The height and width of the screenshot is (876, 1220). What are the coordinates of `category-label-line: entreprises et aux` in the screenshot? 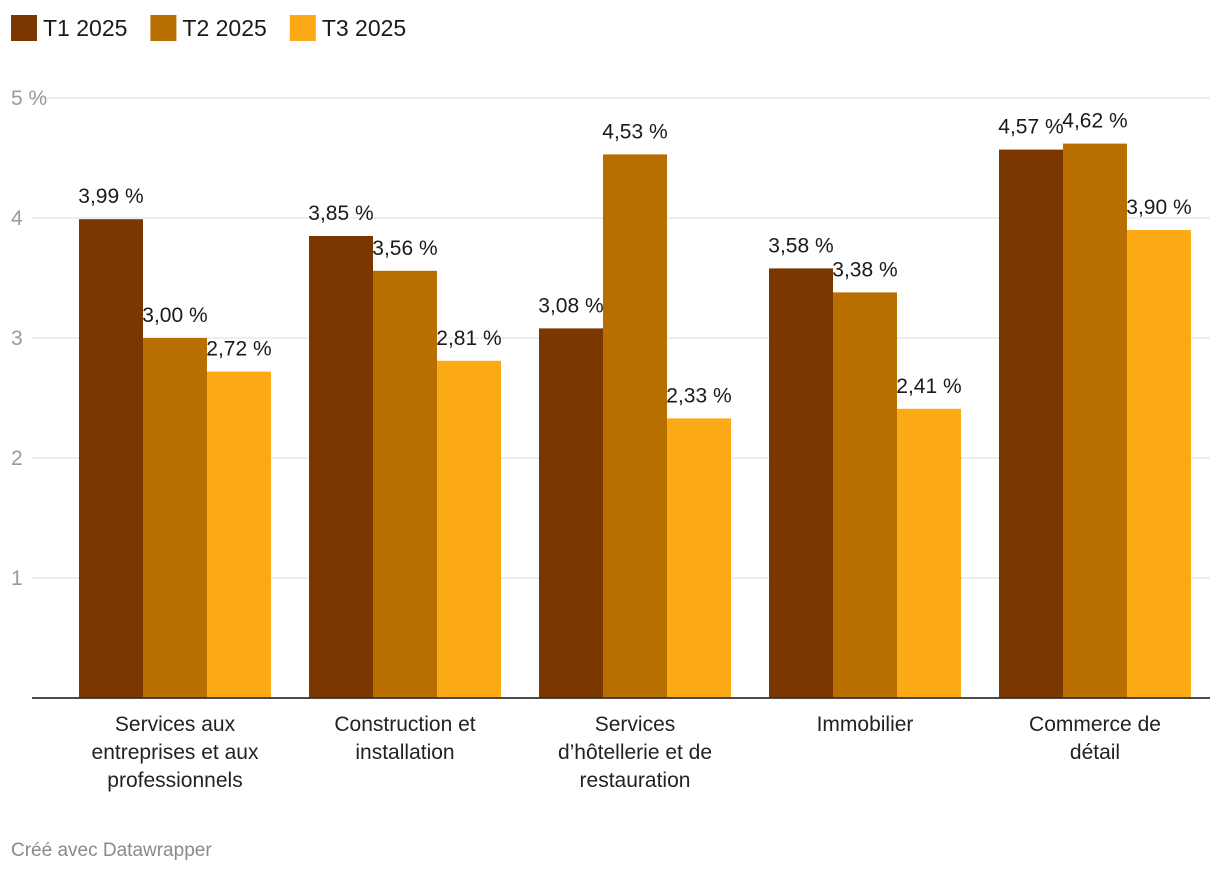 It's located at (175, 752).